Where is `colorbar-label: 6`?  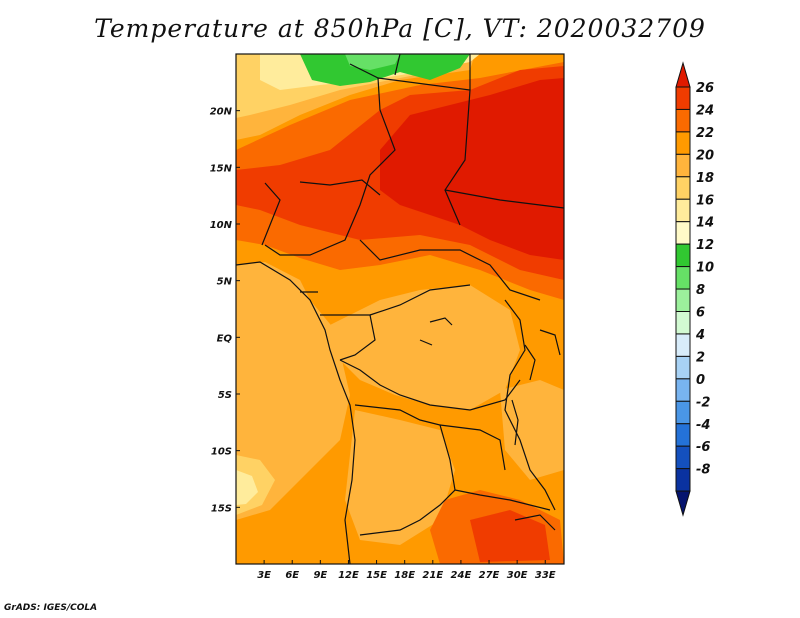
colorbar-label: 6 is located at coordinates (700, 313).